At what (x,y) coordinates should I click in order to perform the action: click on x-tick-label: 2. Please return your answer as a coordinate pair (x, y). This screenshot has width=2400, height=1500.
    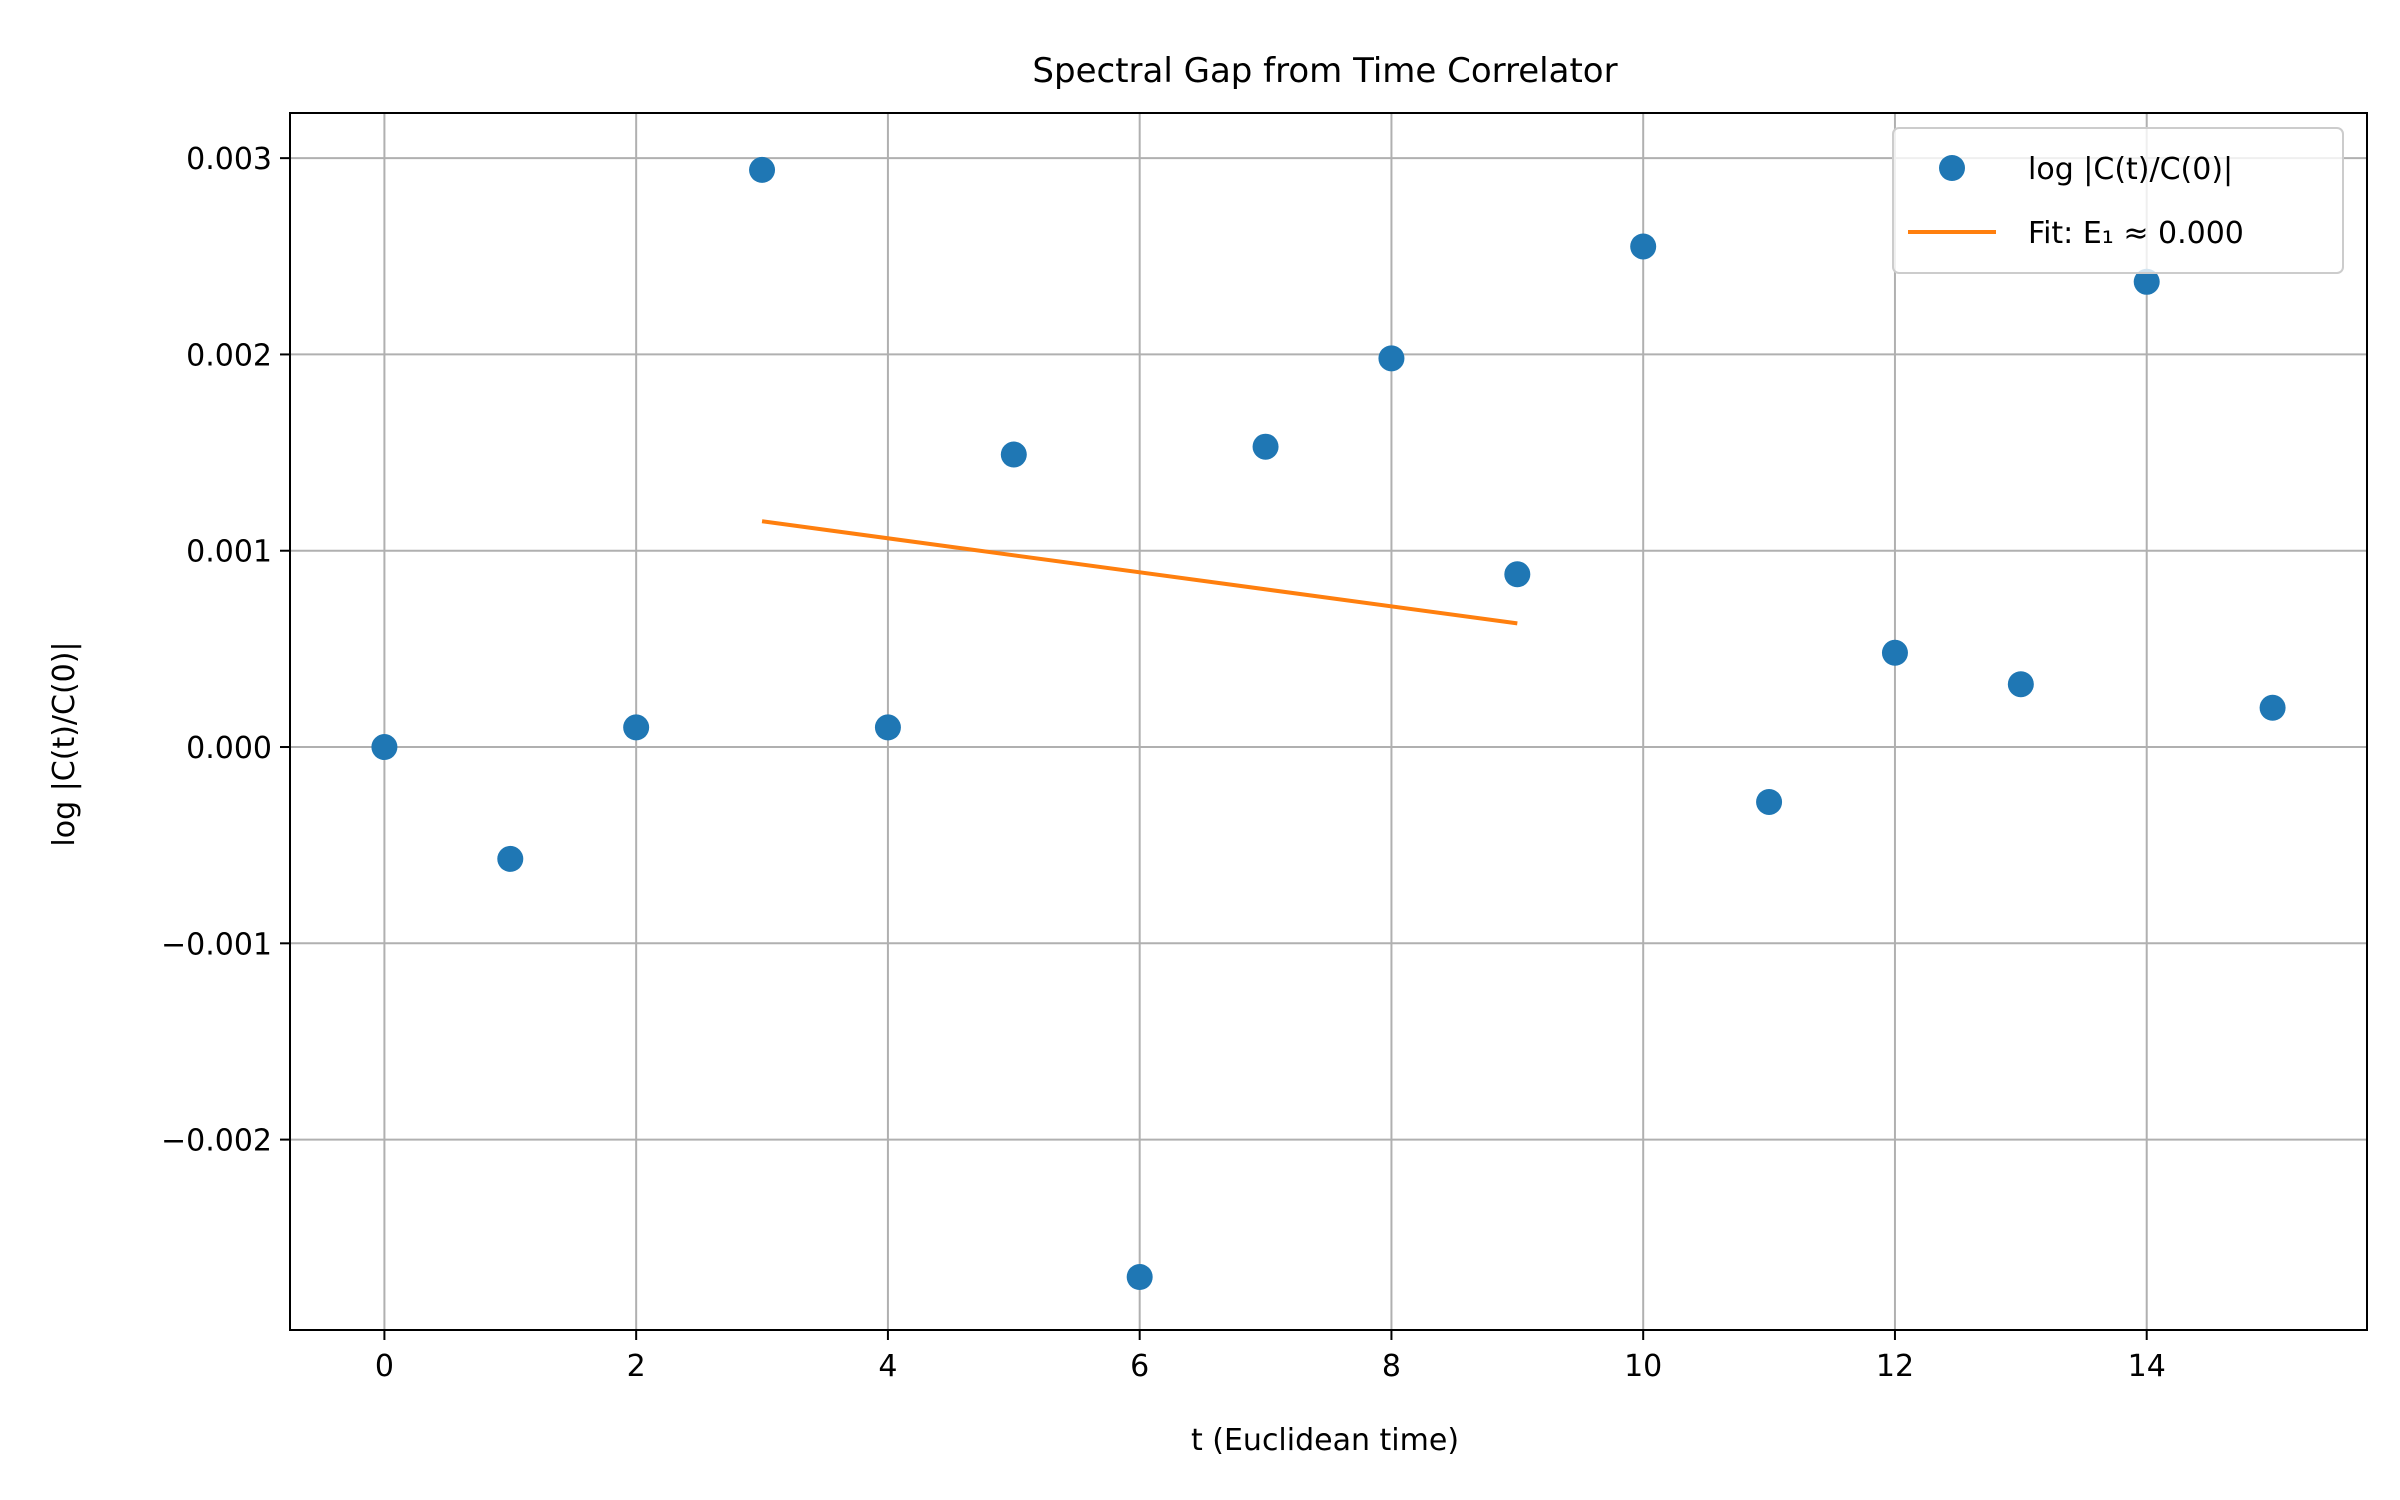
    Looking at the image, I should click on (636, 1366).